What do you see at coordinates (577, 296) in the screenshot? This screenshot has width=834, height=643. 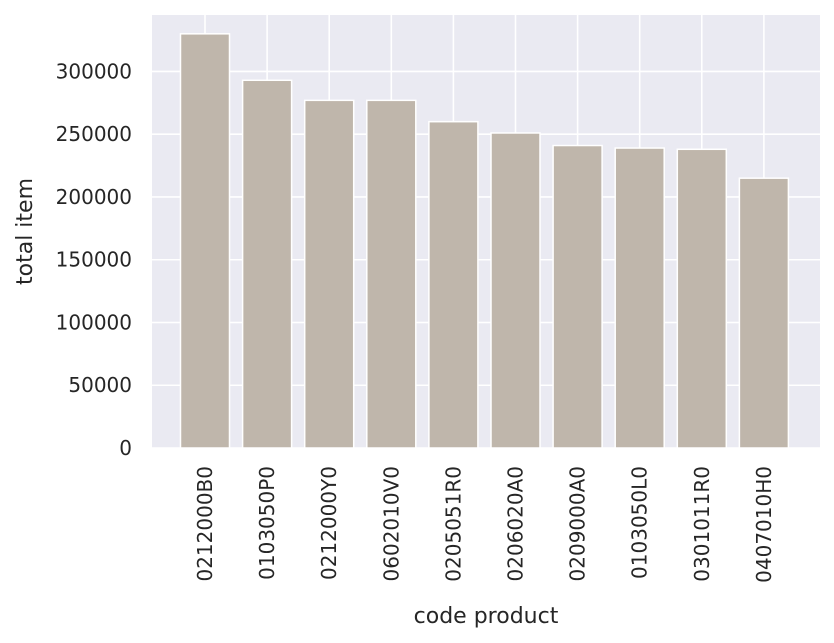 I see `bar-0209000A0` at bounding box center [577, 296].